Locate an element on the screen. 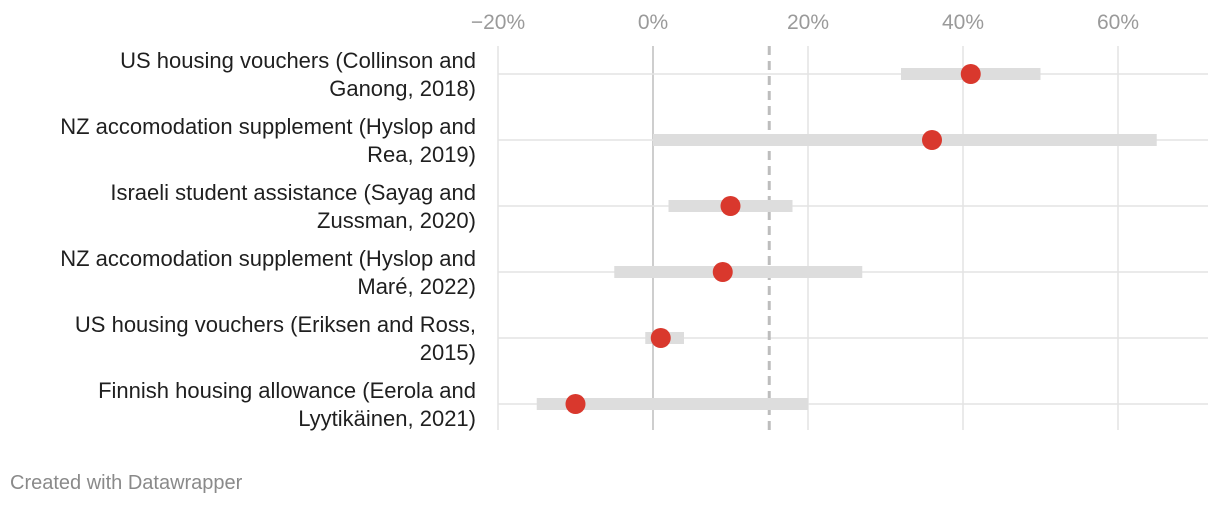 The height and width of the screenshot is (508, 1220). row-label-line: Lyytikäinen, 2021) is located at coordinates (387, 418).